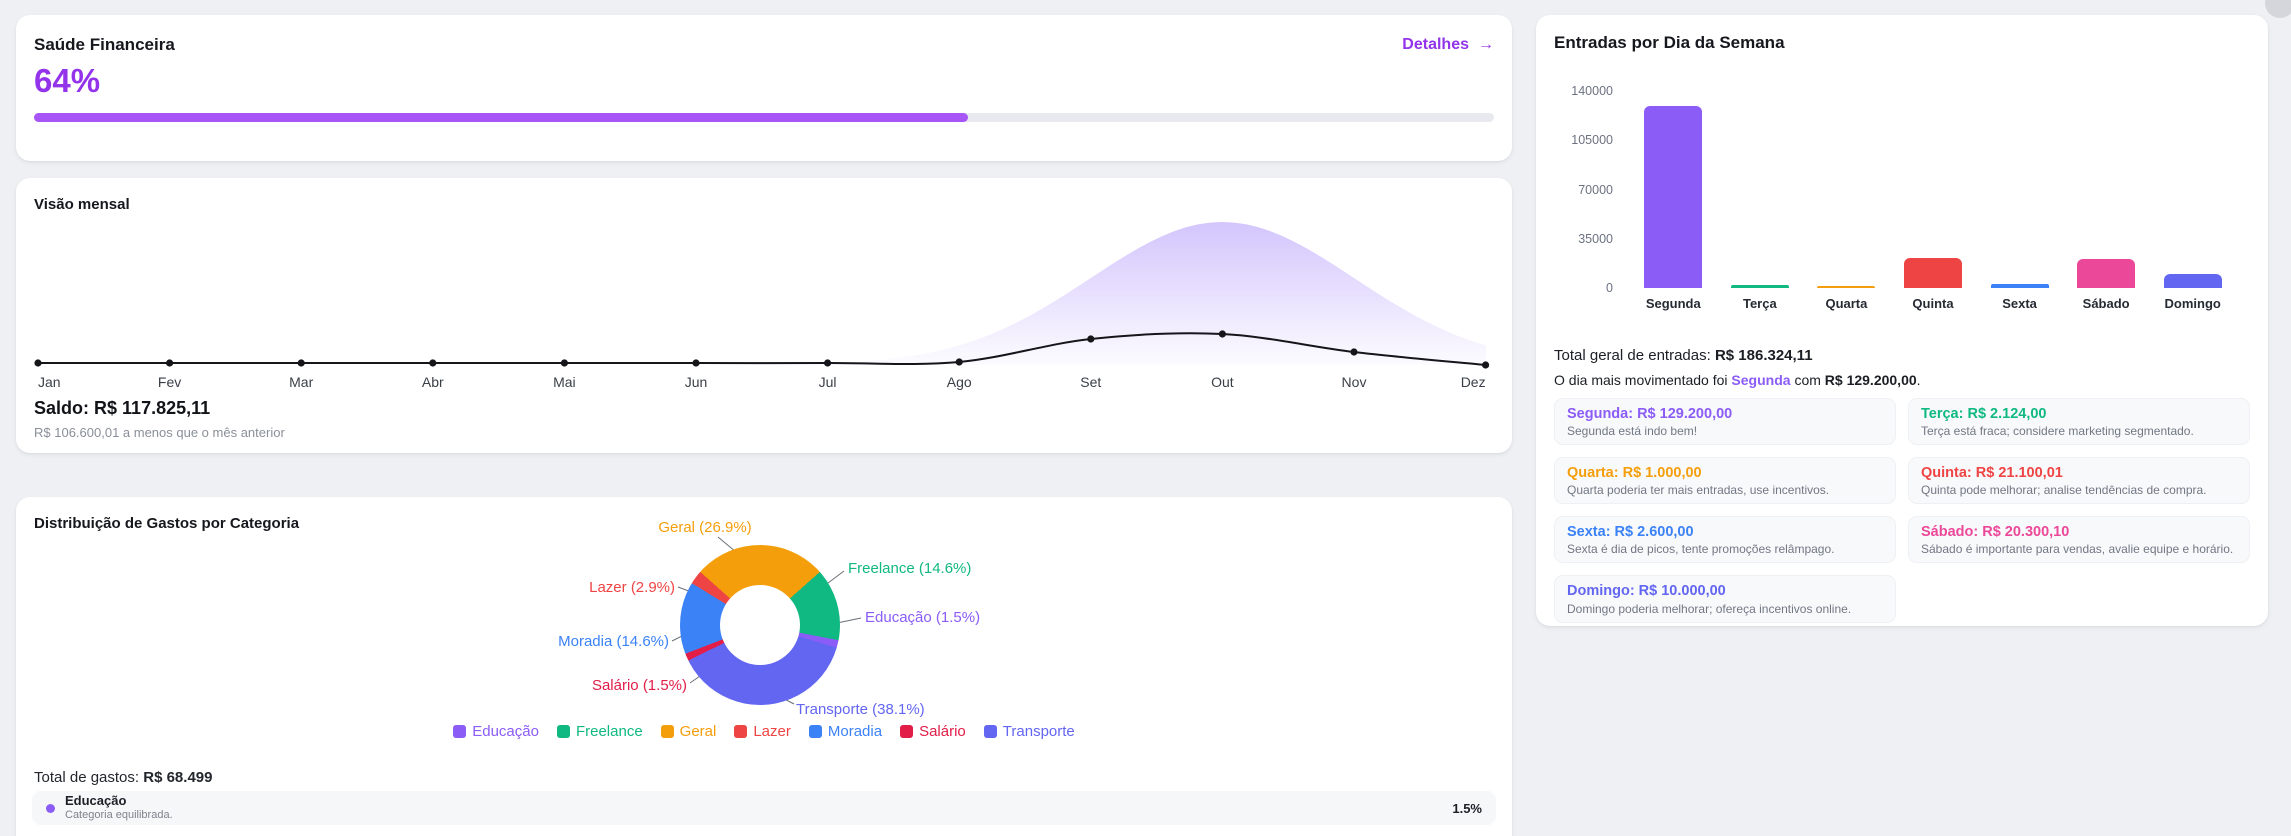 The width and height of the screenshot is (2291, 836). I want to click on y-axis-tick: 105000, so click(1592, 140).